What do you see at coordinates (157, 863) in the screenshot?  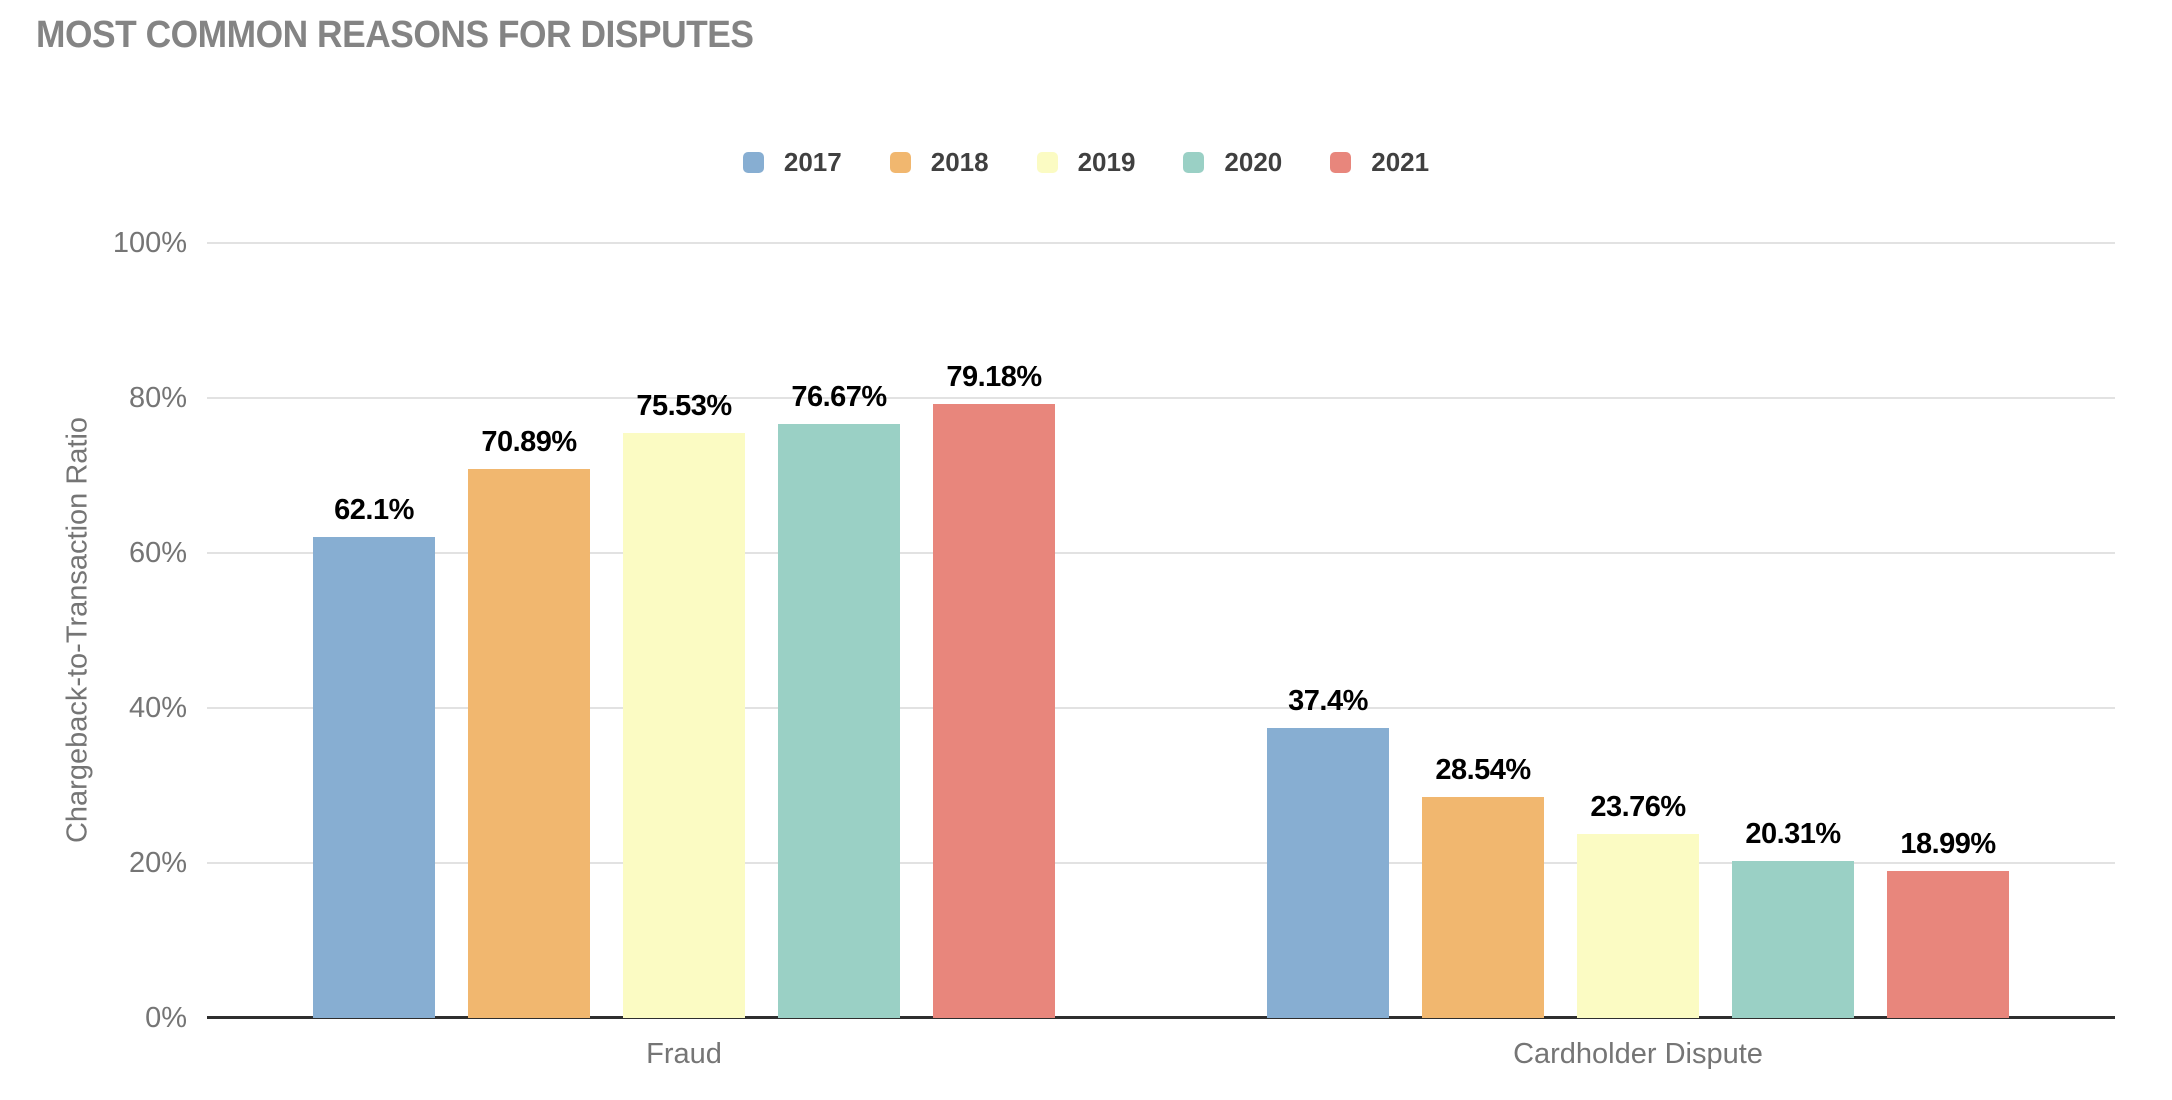 I see `y-tick-label: 20%` at bounding box center [157, 863].